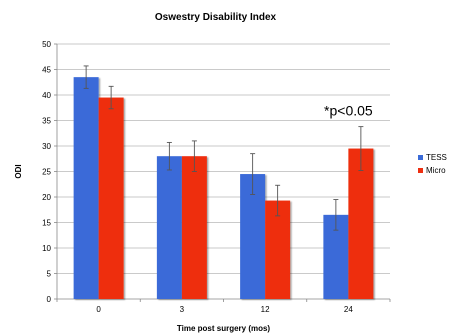  I want to click on annotations: *p<0.05, so click(348, 110).